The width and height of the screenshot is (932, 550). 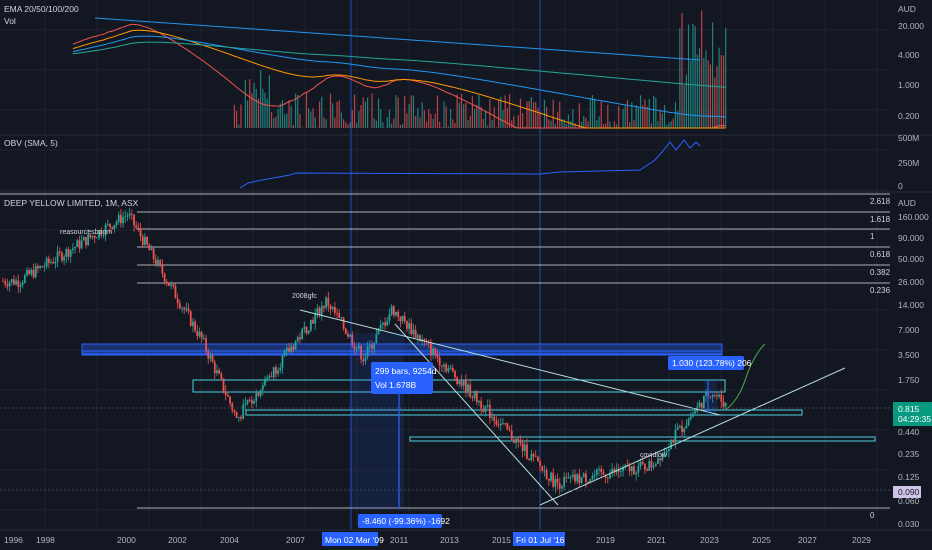 What do you see at coordinates (745, 377) in the screenshot?
I see `projection-curve` at bounding box center [745, 377].